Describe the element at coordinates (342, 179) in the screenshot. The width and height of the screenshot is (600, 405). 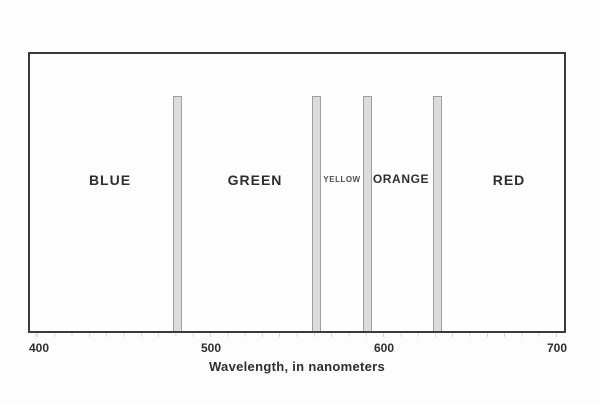
I see `region-label-yellow: YELLOW` at that location.